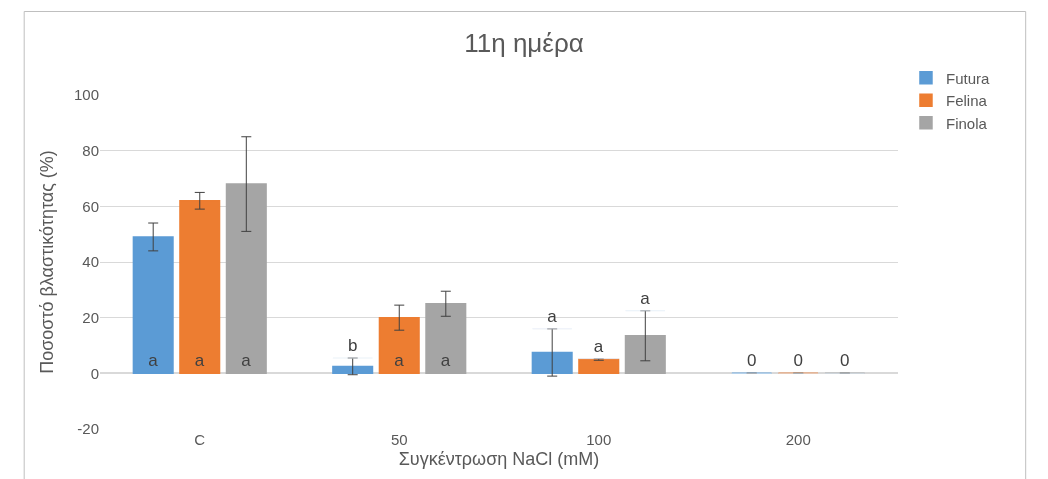 The width and height of the screenshot is (1048, 479). Describe the element at coordinates (90, 206) in the screenshot. I see `y-tick-label: 60` at that location.